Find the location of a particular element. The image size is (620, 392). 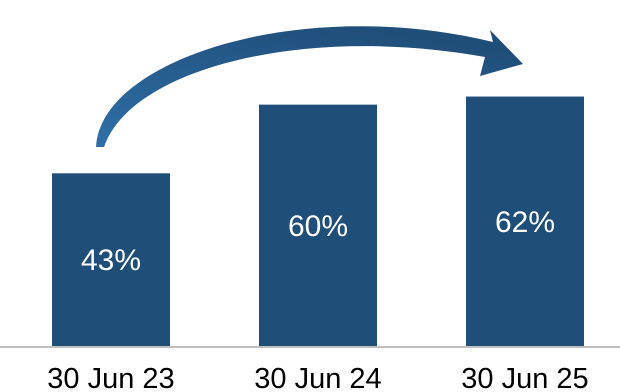

bar-value-label: 43% is located at coordinates (111, 260).